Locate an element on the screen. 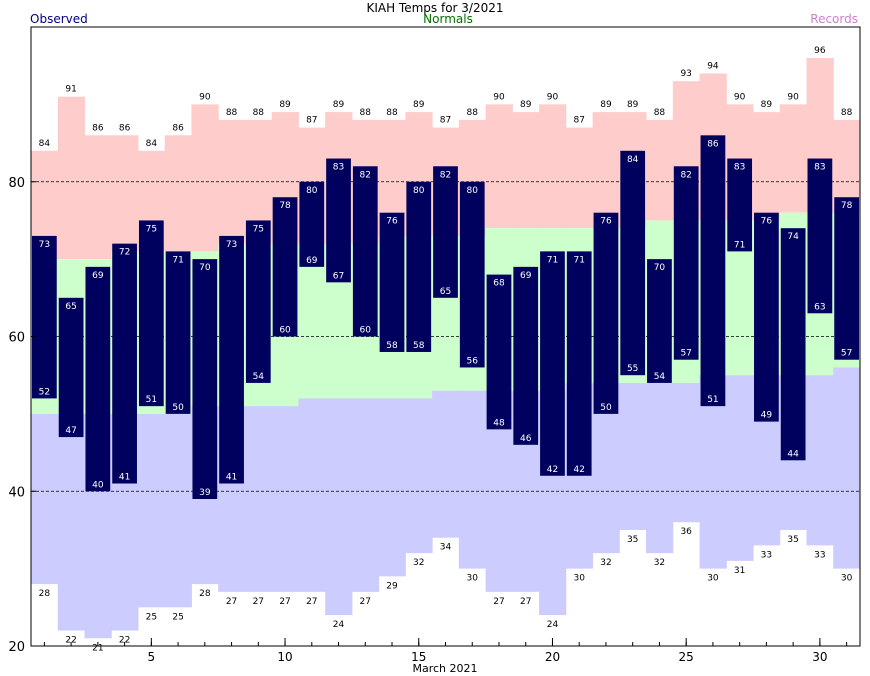  record-high-label: 86 is located at coordinates (98, 128).